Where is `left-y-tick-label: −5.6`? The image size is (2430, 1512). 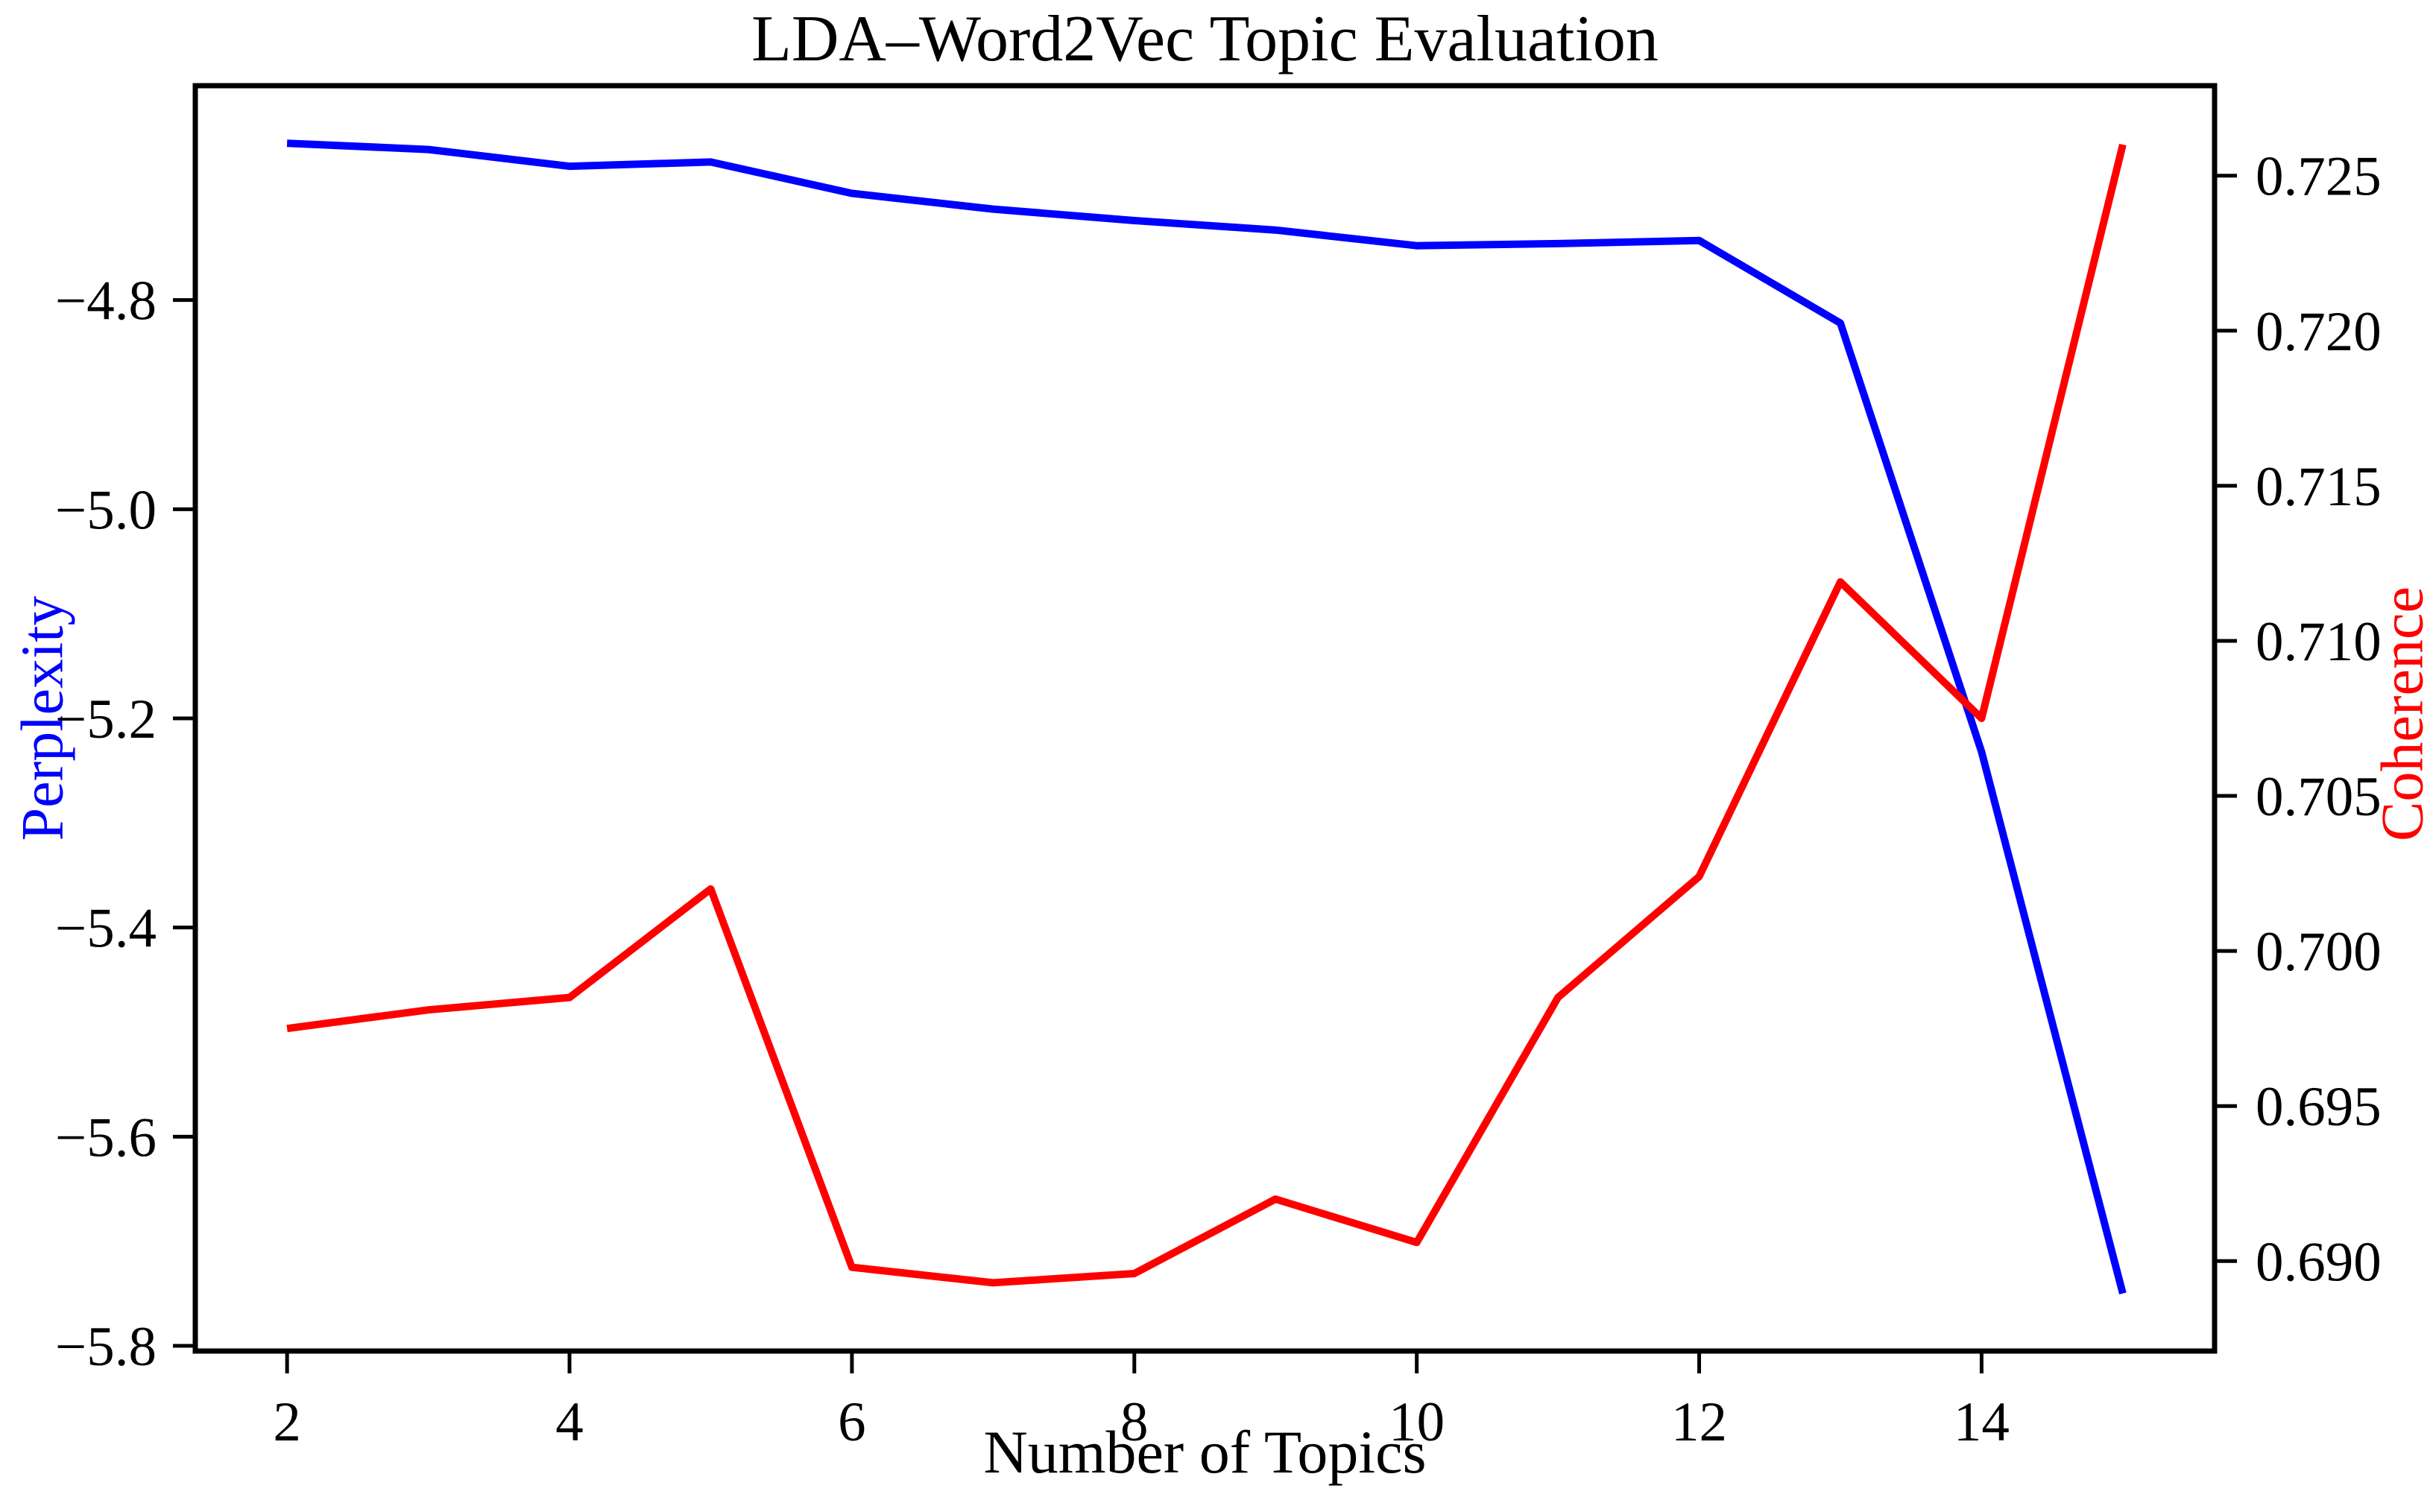 left-y-tick-label: −5.6 is located at coordinates (106, 1137).